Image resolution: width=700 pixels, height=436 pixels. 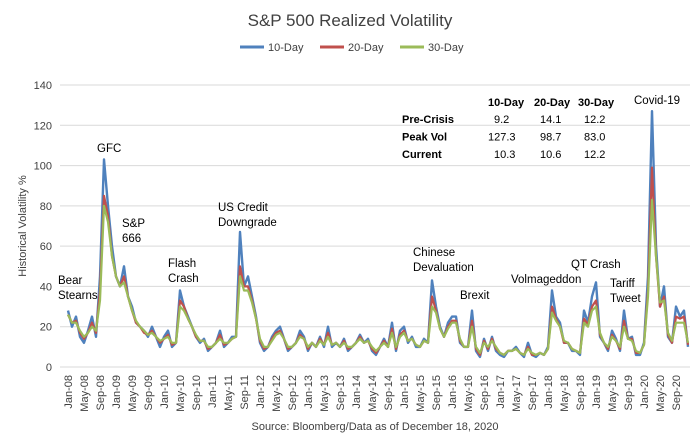 I want to click on x-tick-label: May-15, so click(x=421, y=393).